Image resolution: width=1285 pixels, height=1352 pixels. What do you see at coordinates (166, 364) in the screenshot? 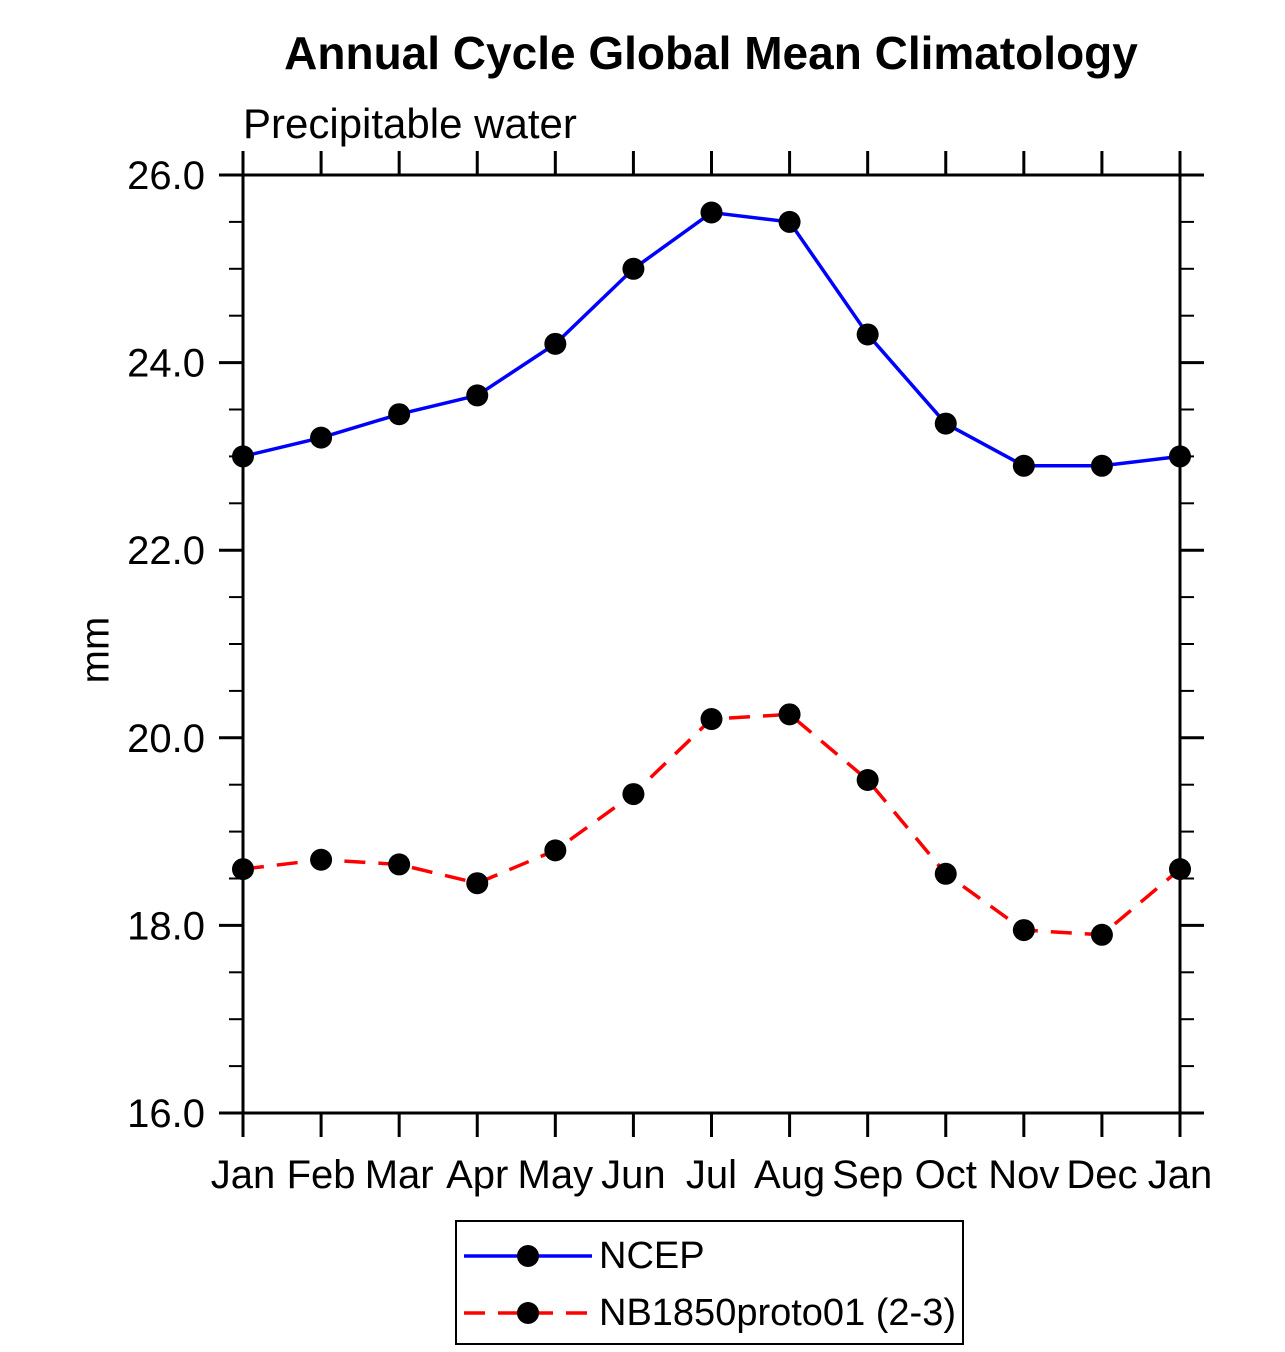
I see `y-tick-label: 24.0` at bounding box center [166, 364].